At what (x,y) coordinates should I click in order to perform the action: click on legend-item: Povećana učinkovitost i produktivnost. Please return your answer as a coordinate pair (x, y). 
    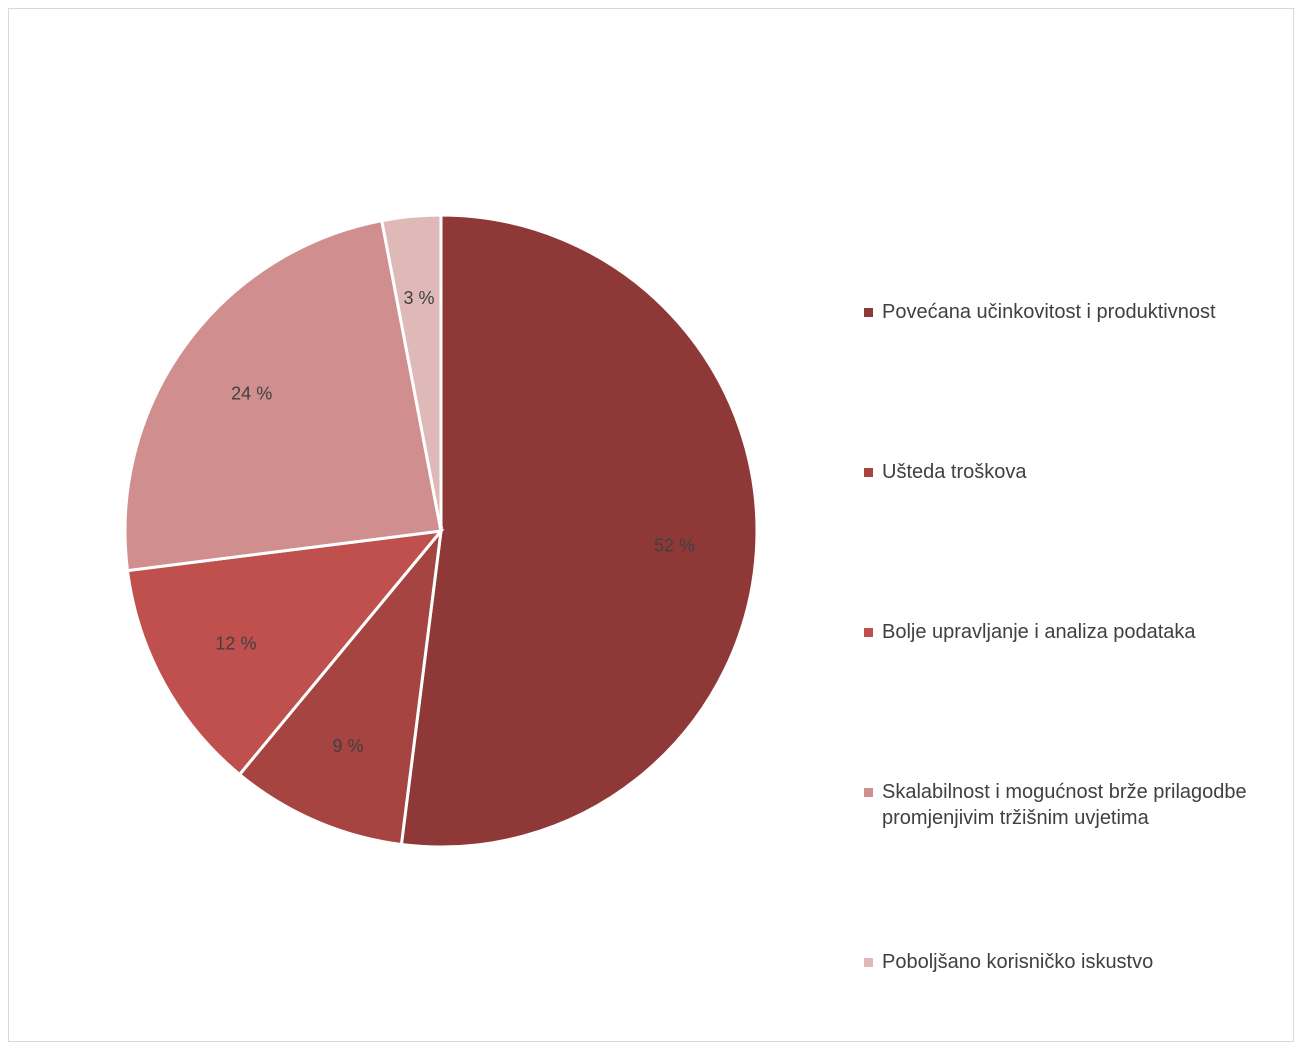
    Looking at the image, I should click on (1079, 312).